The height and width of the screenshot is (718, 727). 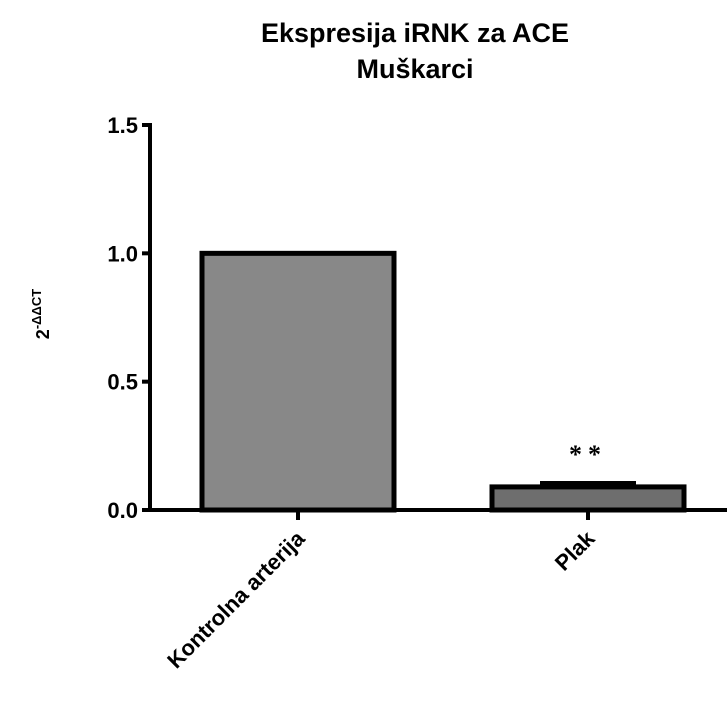 I want to click on y-tick-label: 1.5, so click(x=122, y=125).